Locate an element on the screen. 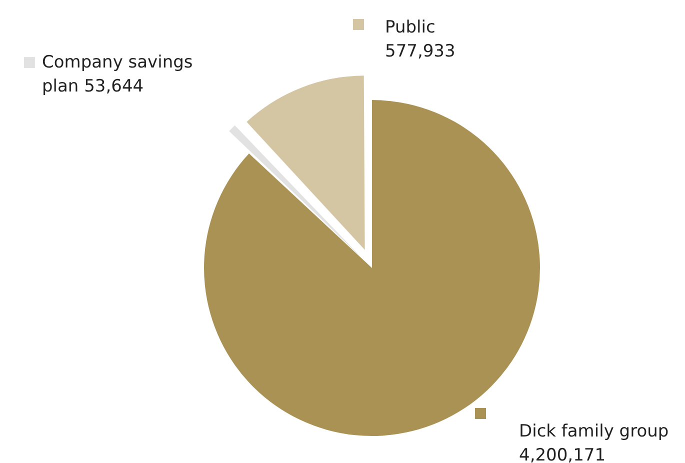 This screenshot has height=463, width=685. slice-label: Dick family group is located at coordinates (594, 431).